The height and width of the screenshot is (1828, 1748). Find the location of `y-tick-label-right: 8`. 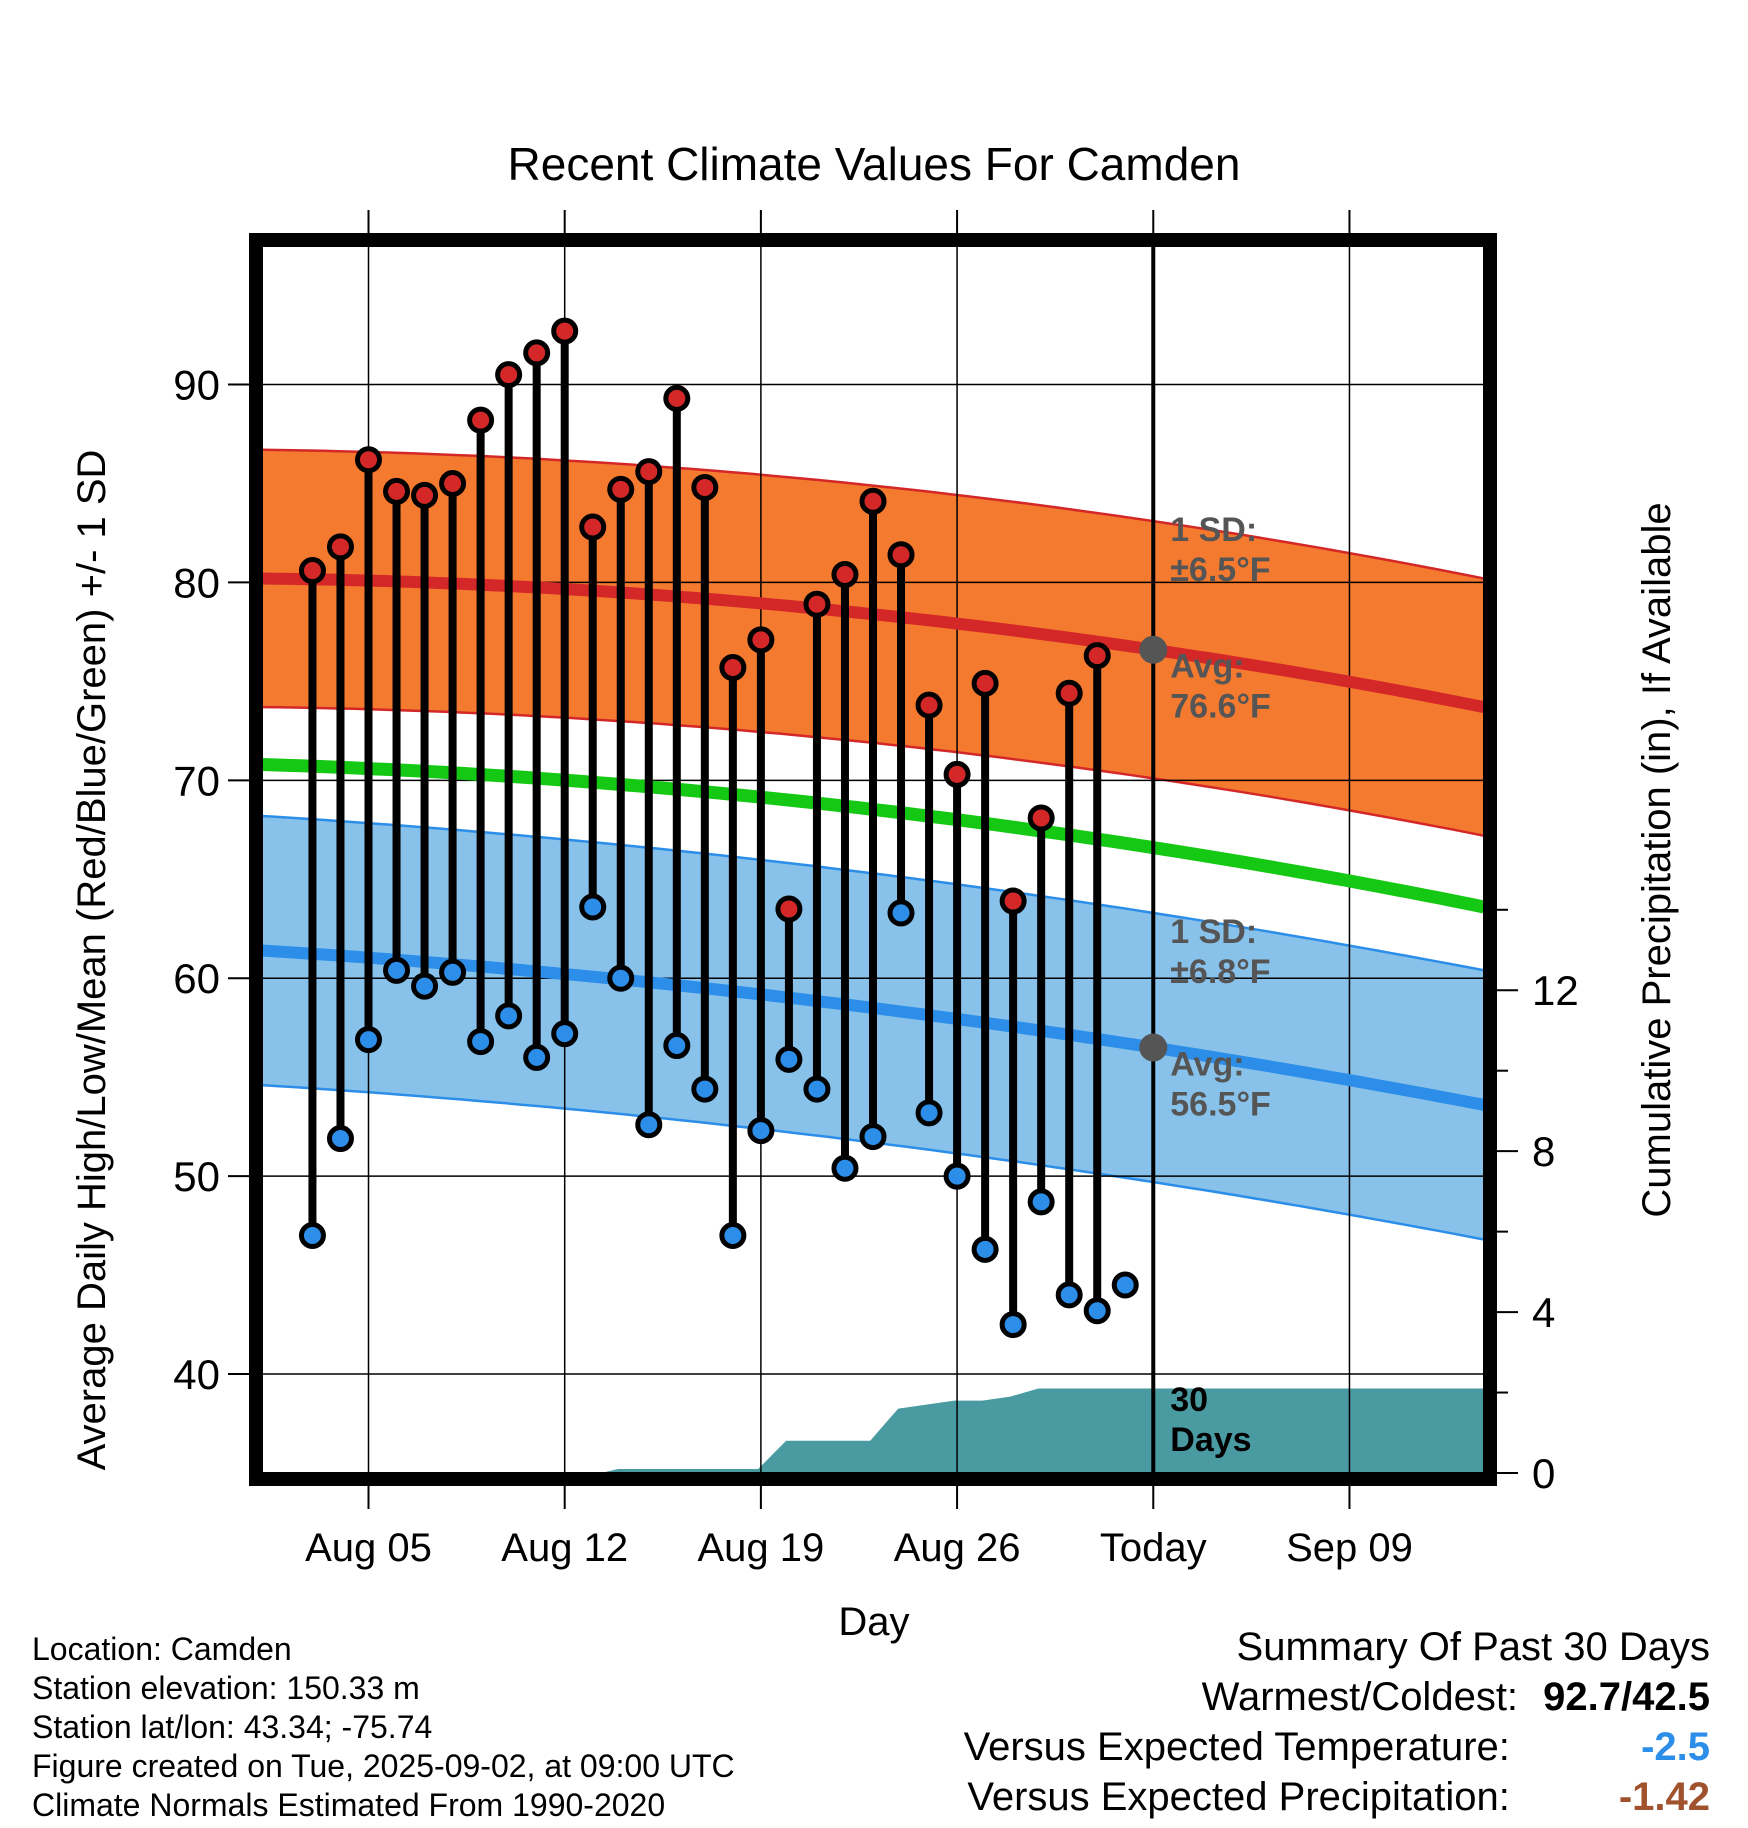

y-tick-label-right: 8 is located at coordinates (1543, 1151).